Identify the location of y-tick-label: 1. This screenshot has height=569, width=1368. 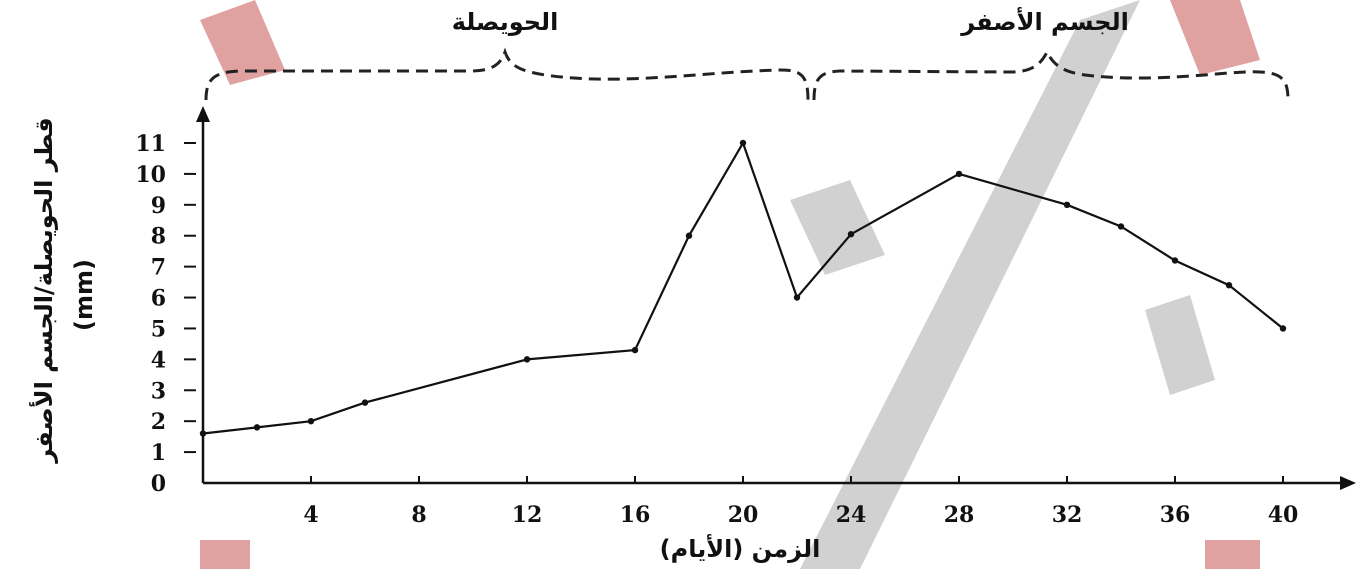
(158, 453).